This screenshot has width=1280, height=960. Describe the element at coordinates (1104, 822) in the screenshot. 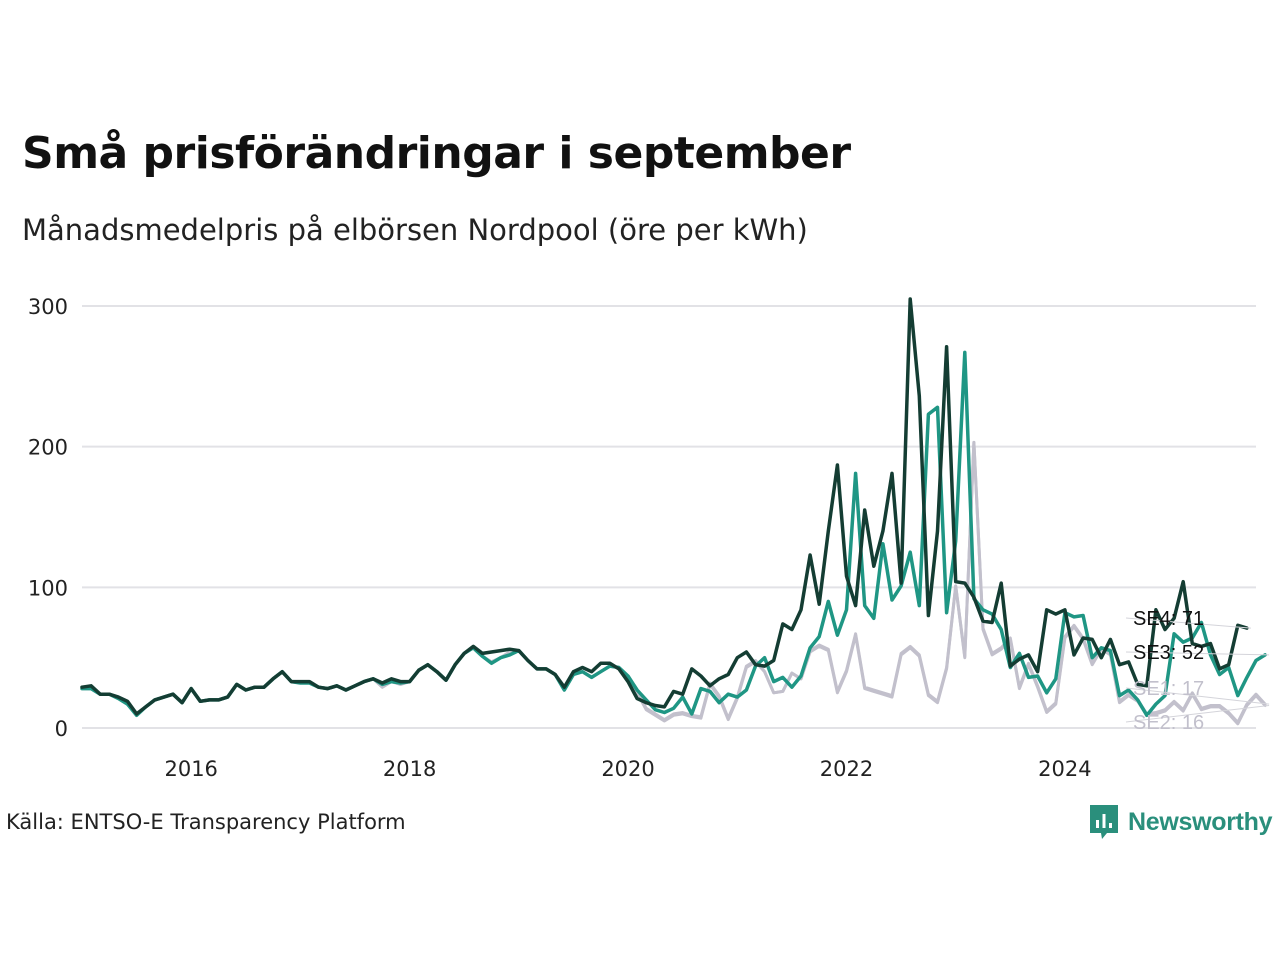

I see `bar-chart-speech-bubble-icon` at that location.